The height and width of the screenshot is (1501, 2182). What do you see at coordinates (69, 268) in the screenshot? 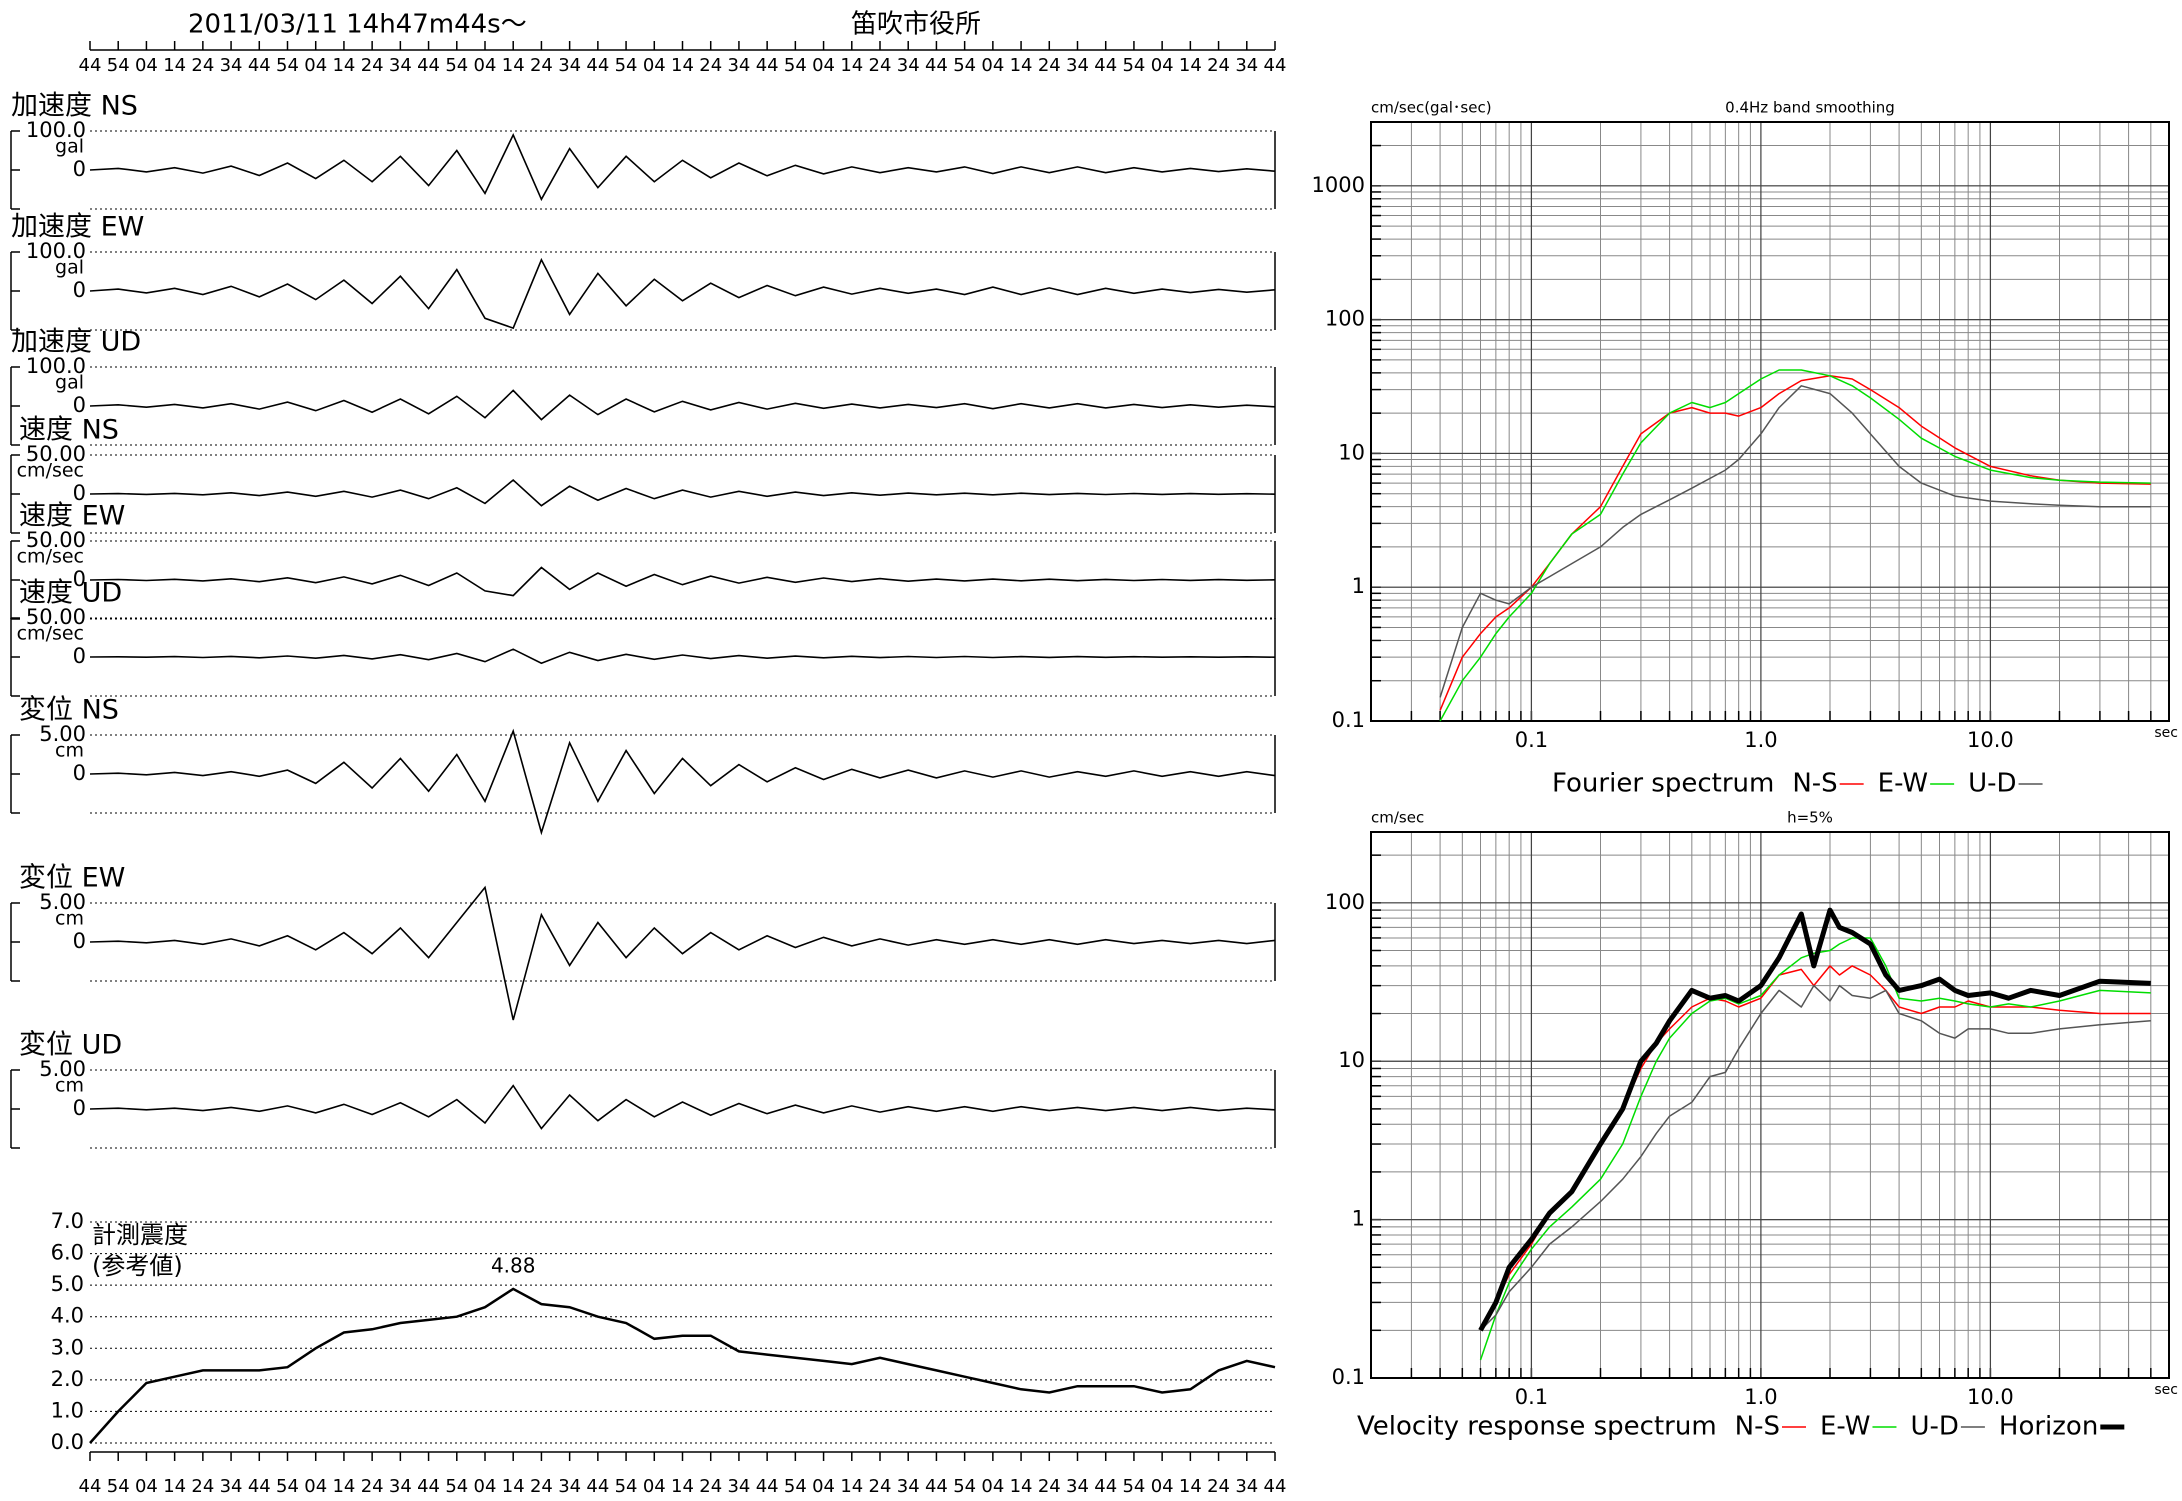
I see `unit-label: gal` at bounding box center [69, 268].